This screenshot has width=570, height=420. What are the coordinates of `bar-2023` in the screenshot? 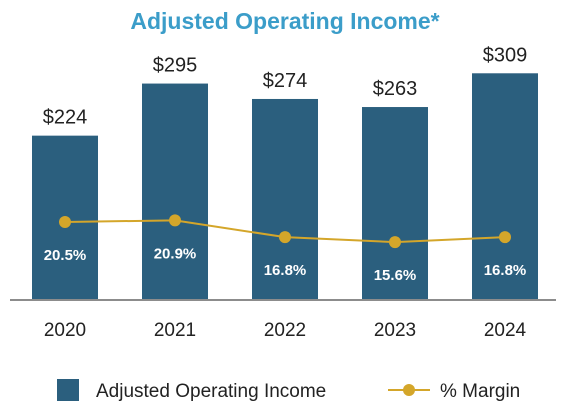 It's located at (395, 204).